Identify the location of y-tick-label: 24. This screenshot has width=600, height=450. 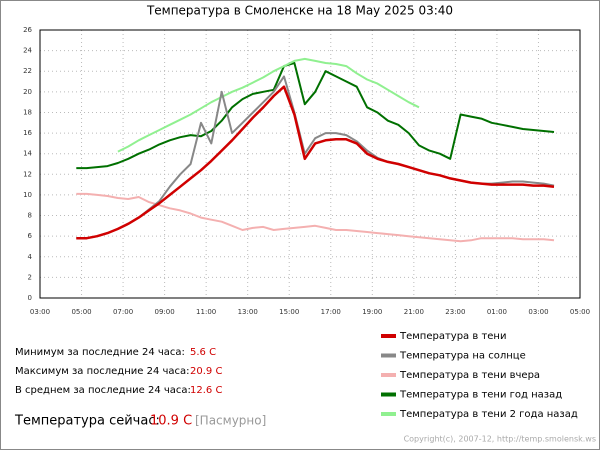
(27, 51).